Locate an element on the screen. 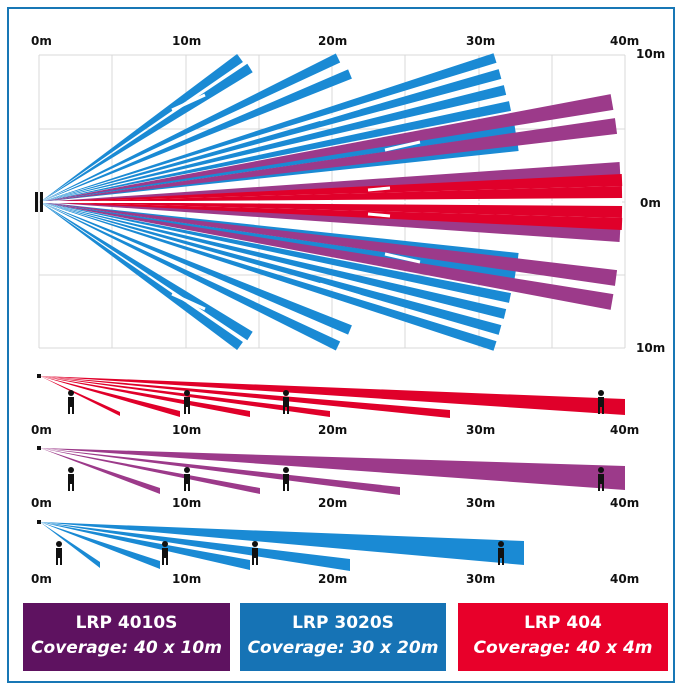 Image resolution: width=684 pixels, height=690 pixels. side0-person-icon-3-body is located at coordinates (601, 402).